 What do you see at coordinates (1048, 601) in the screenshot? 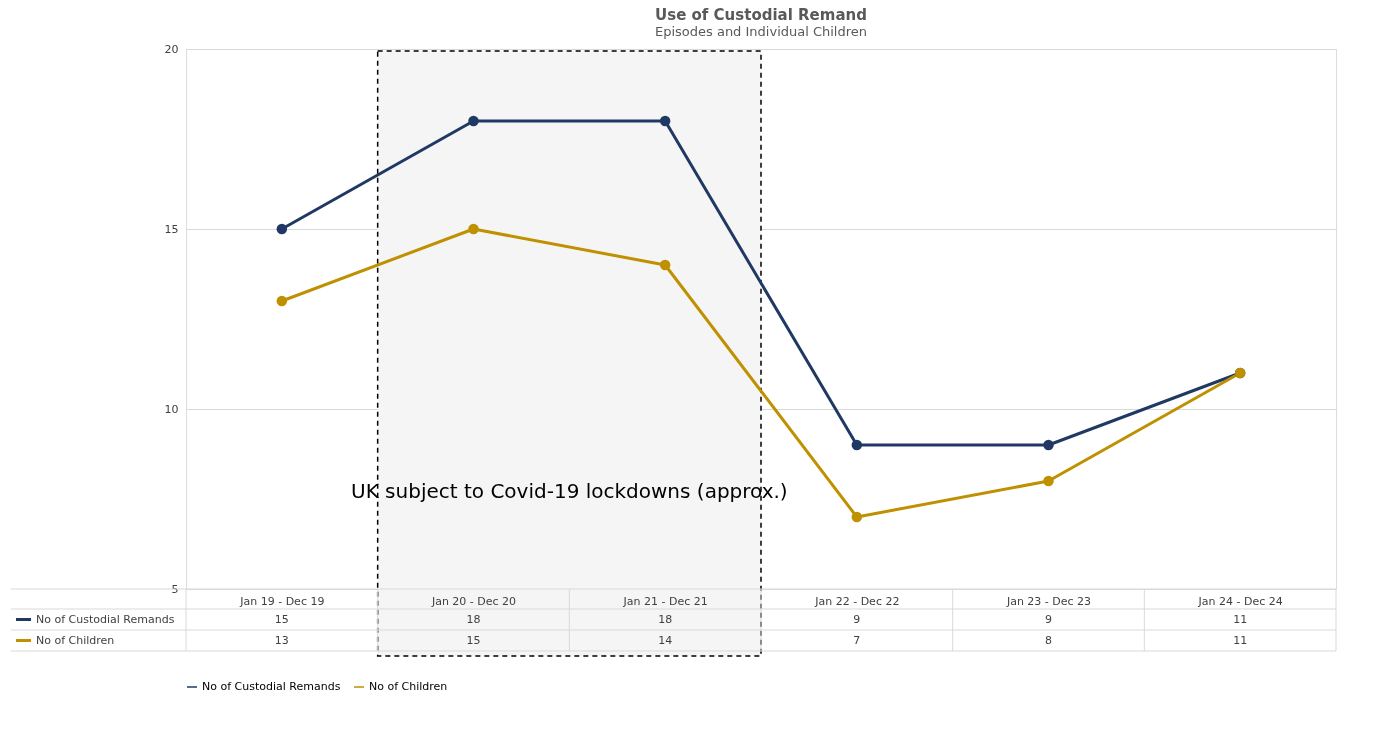
I see `x-tick-label: Jan 23 - Dec 23` at bounding box center [1048, 601].